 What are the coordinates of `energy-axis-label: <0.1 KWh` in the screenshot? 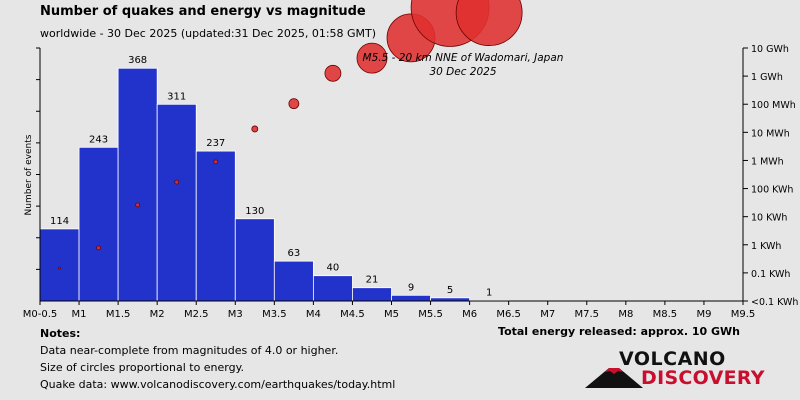 It's located at (774, 302).